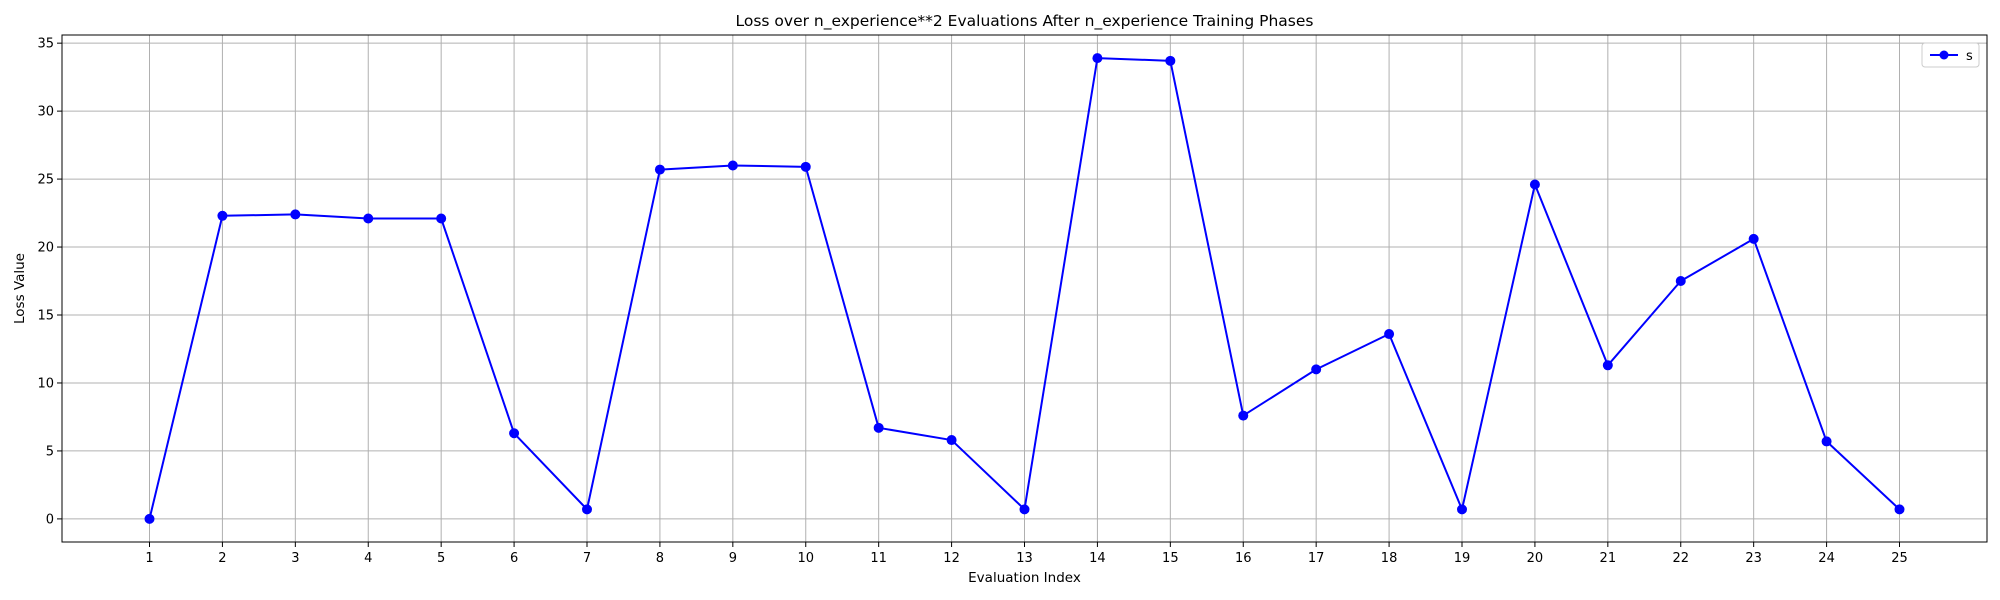 The width and height of the screenshot is (2000, 600). I want to click on x-tick-label: 7, so click(587, 558).